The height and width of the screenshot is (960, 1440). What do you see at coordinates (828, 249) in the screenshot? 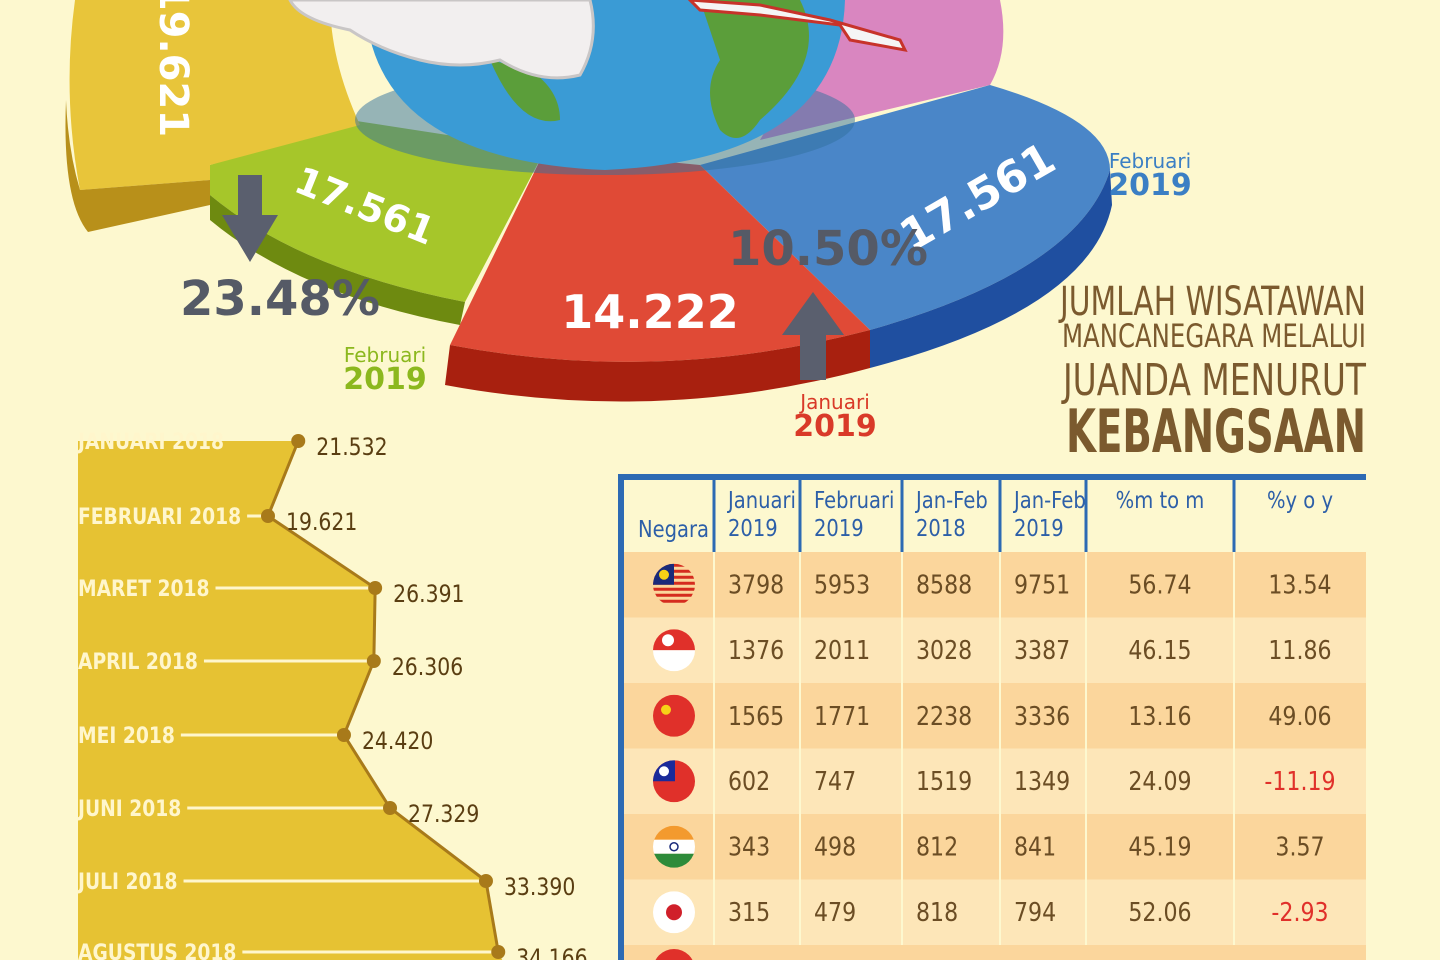
I see `change-label: 10.50%` at bounding box center [828, 249].